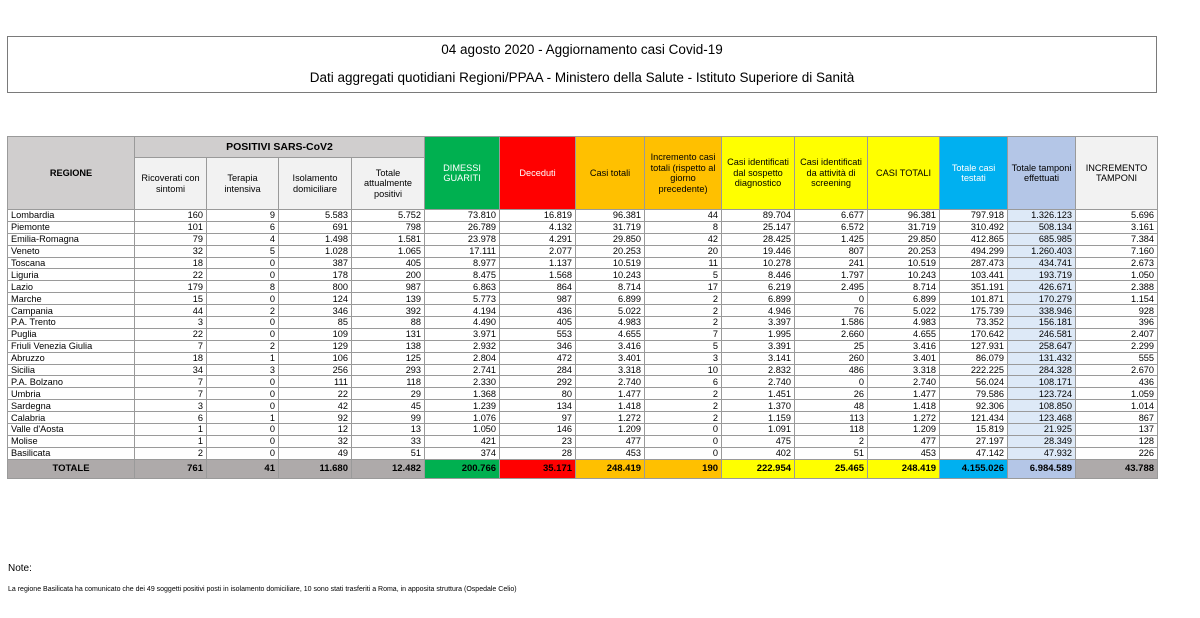  Describe the element at coordinates (974, 468) in the screenshot. I see `total-cell: 4.155.026` at that location.